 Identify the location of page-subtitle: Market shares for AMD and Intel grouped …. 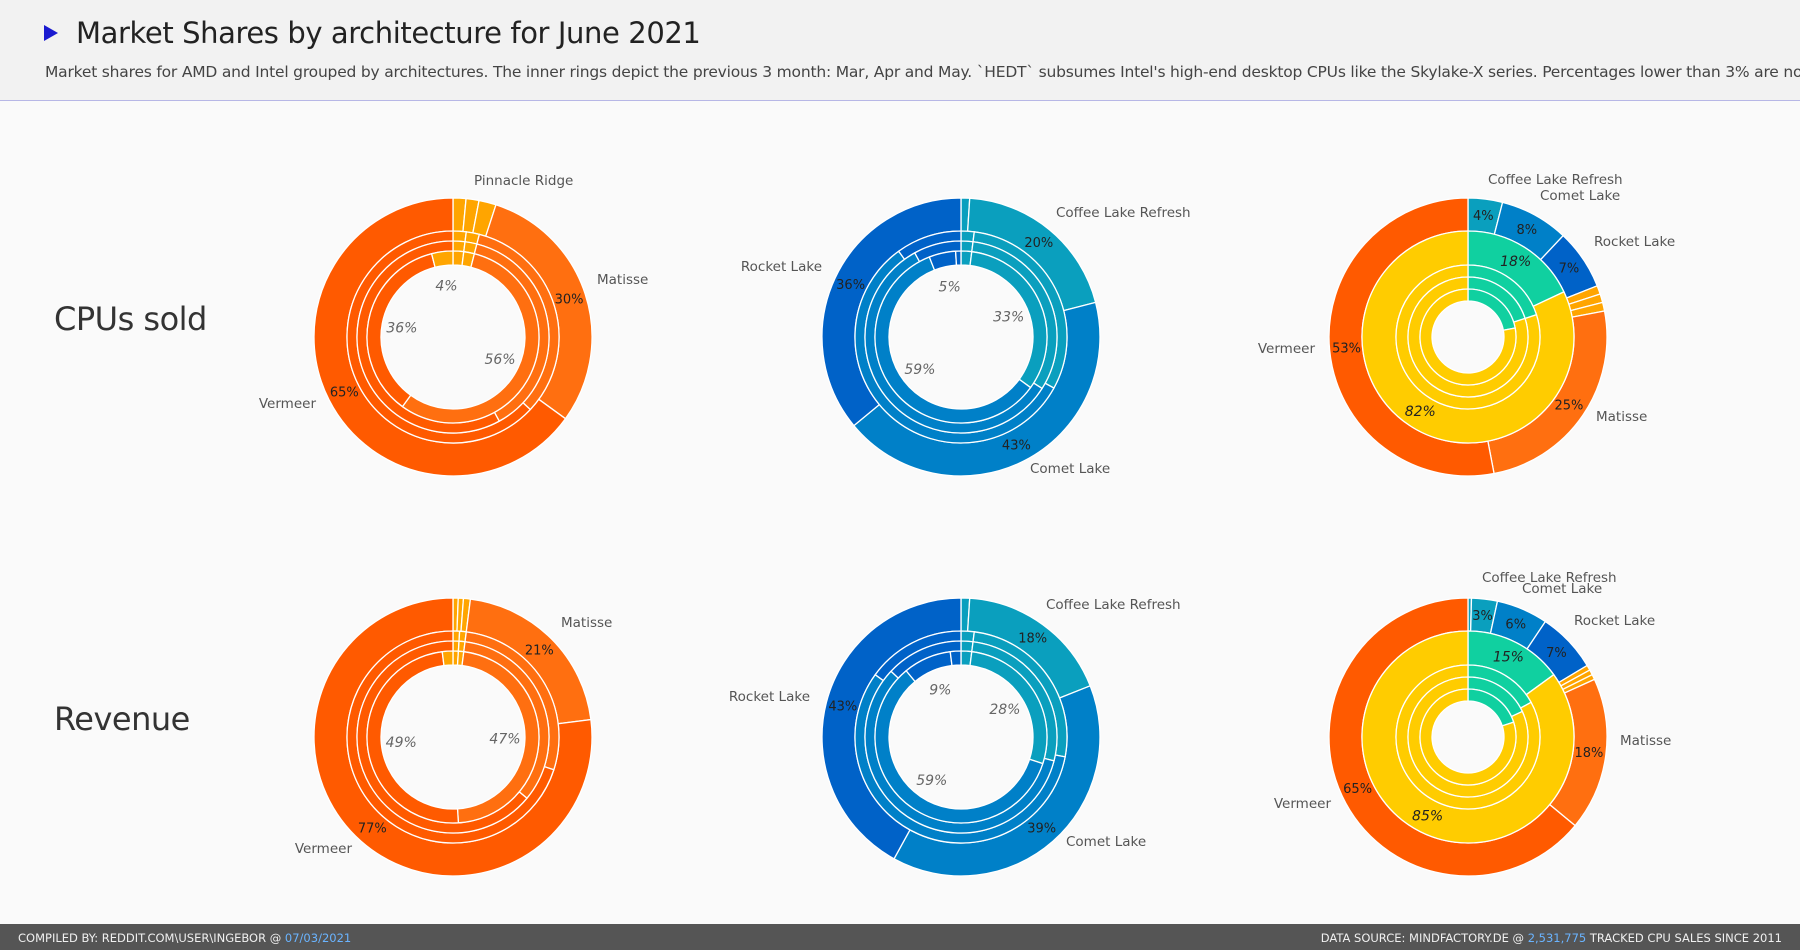
(922, 72).